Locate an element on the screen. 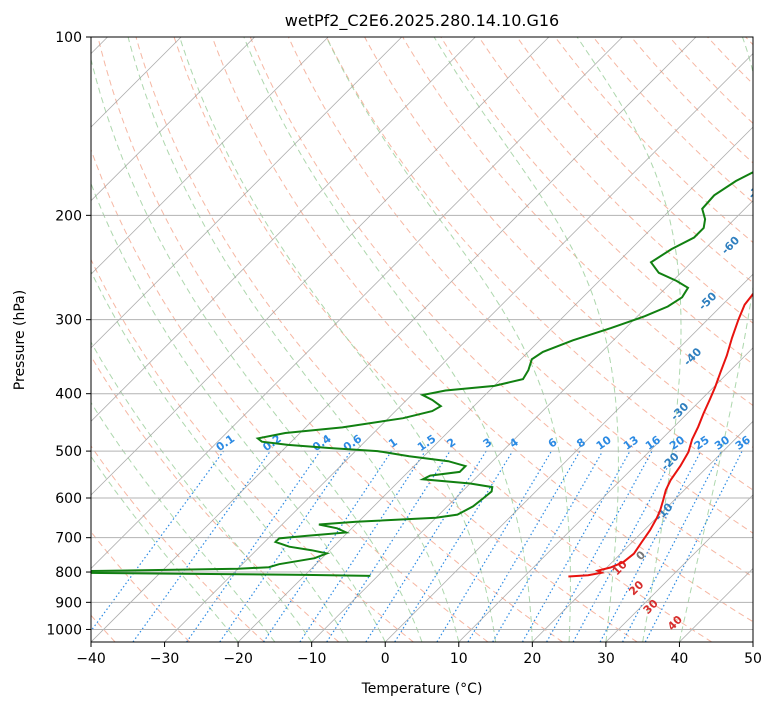 The image size is (775, 708). x-tick-label: −30 is located at coordinates (165, 659).